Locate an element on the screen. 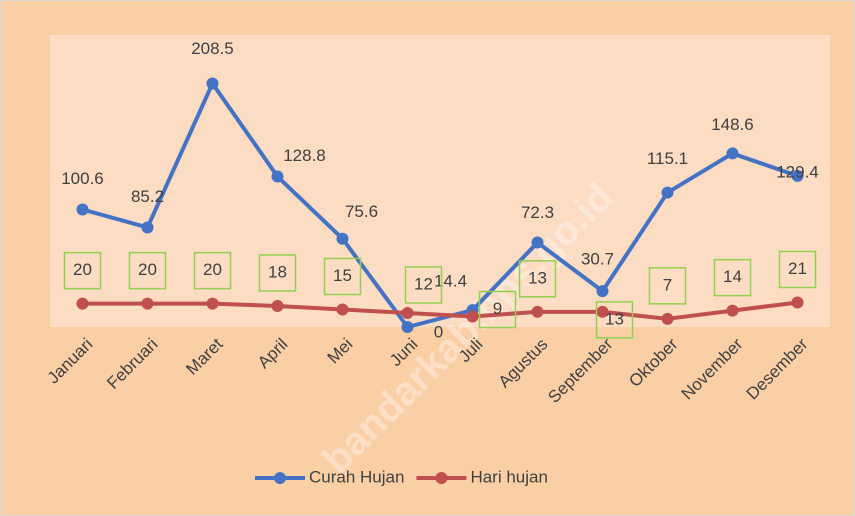 Image resolution: width=855 pixels, height=516 pixels. data-label: 85.2 is located at coordinates (147, 196).